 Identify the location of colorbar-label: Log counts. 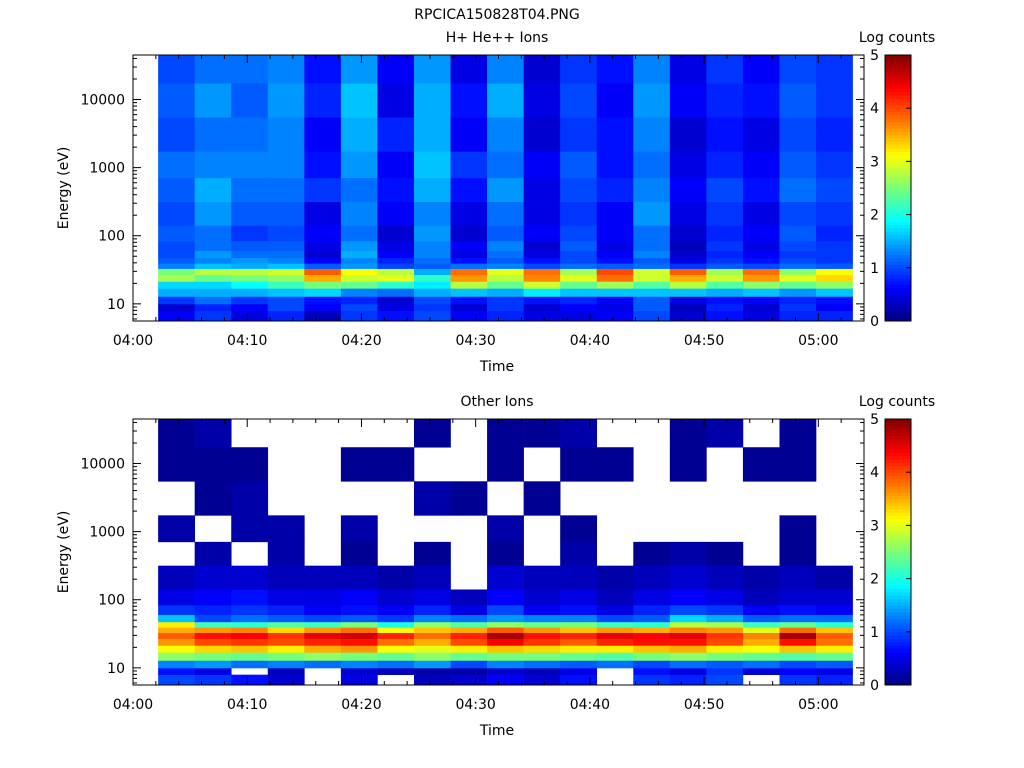
(897, 38).